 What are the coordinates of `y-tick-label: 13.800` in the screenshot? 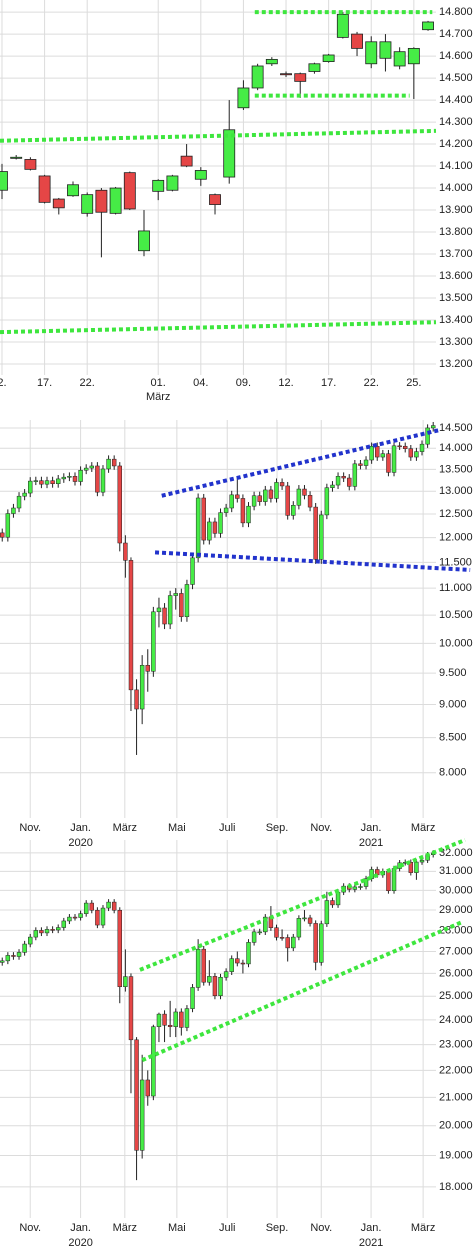 It's located at (456, 232).